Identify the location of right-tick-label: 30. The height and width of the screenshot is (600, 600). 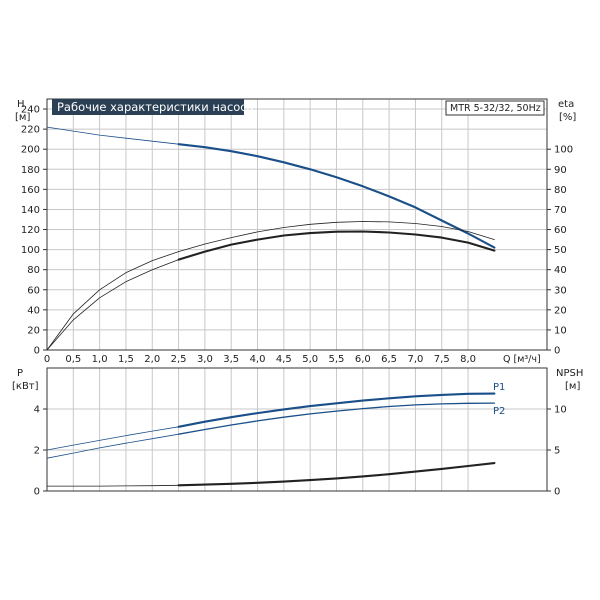
(560, 290).